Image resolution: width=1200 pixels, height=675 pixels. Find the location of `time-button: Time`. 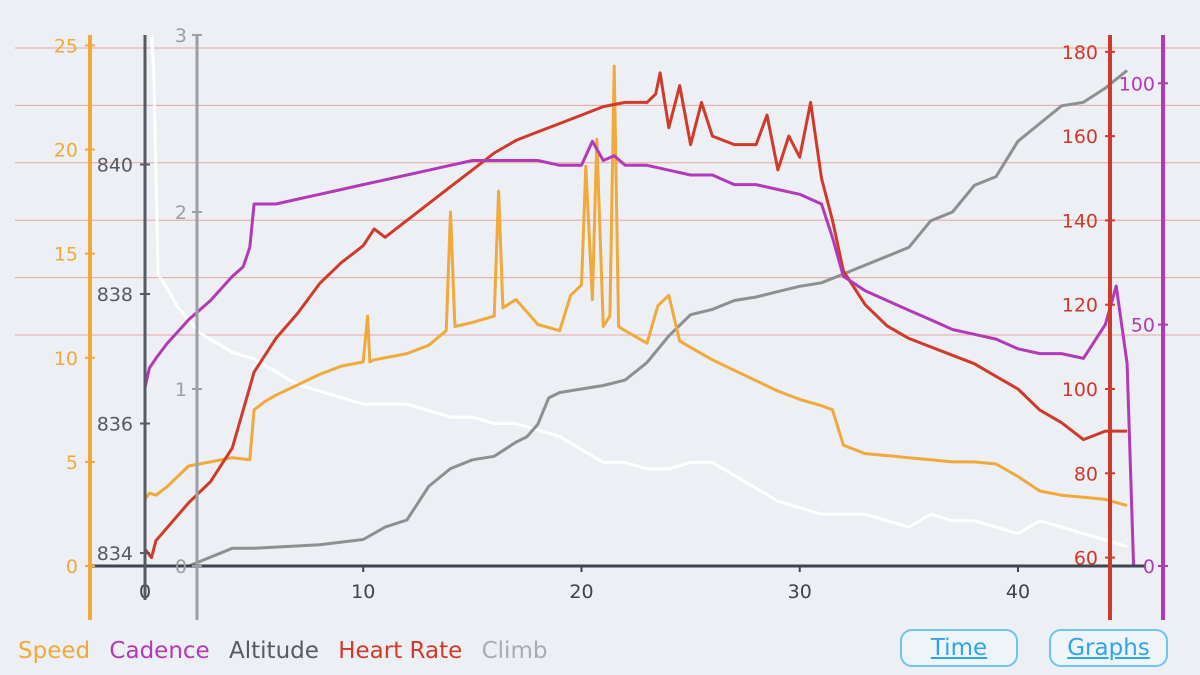

time-button: Time is located at coordinates (959, 648).